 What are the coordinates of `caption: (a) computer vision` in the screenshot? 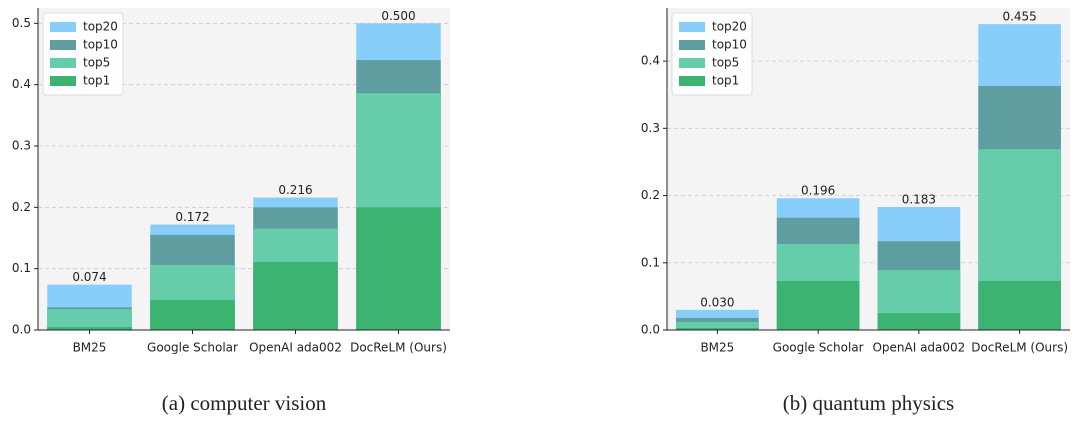 It's located at (244, 403).